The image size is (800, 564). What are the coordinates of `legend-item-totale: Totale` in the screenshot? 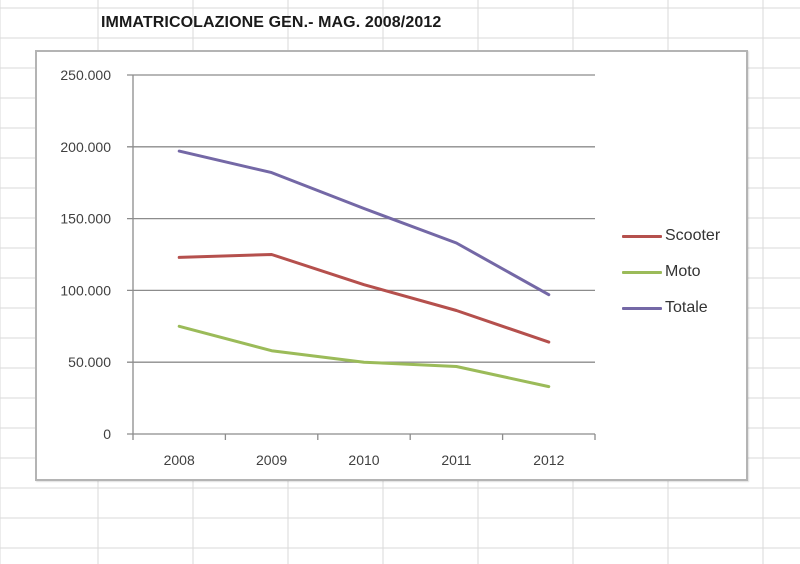 It's located at (671, 308).